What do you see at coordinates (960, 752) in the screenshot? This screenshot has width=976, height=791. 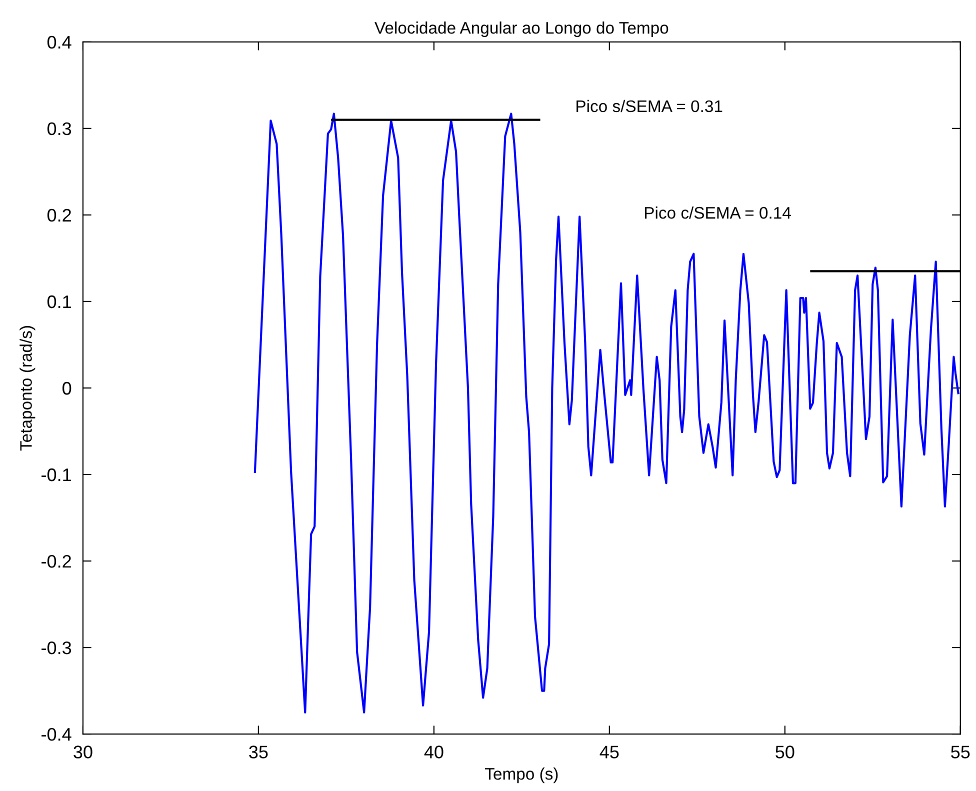 I see `x-tick-label: 55` at bounding box center [960, 752].